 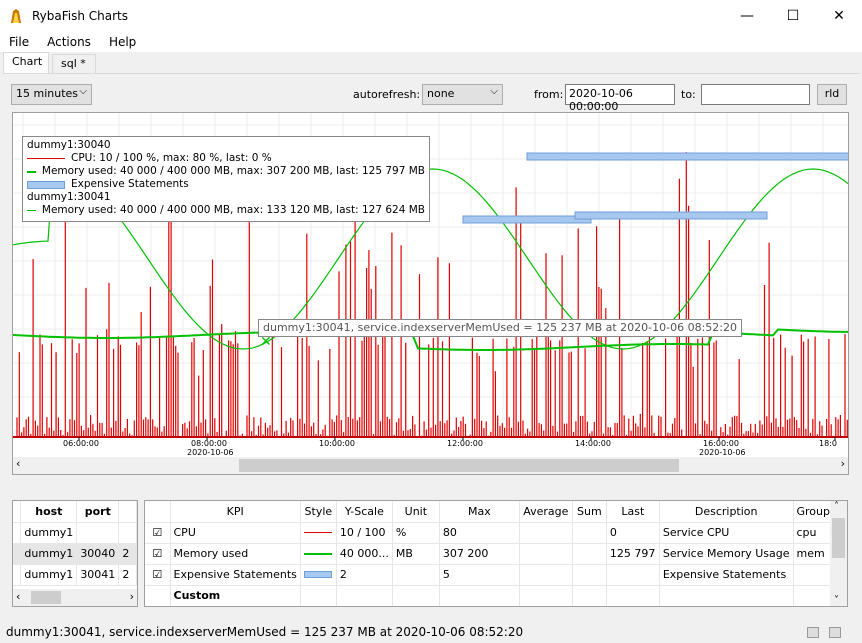 What do you see at coordinates (122, 41) in the screenshot?
I see `menu-help: Help` at bounding box center [122, 41].